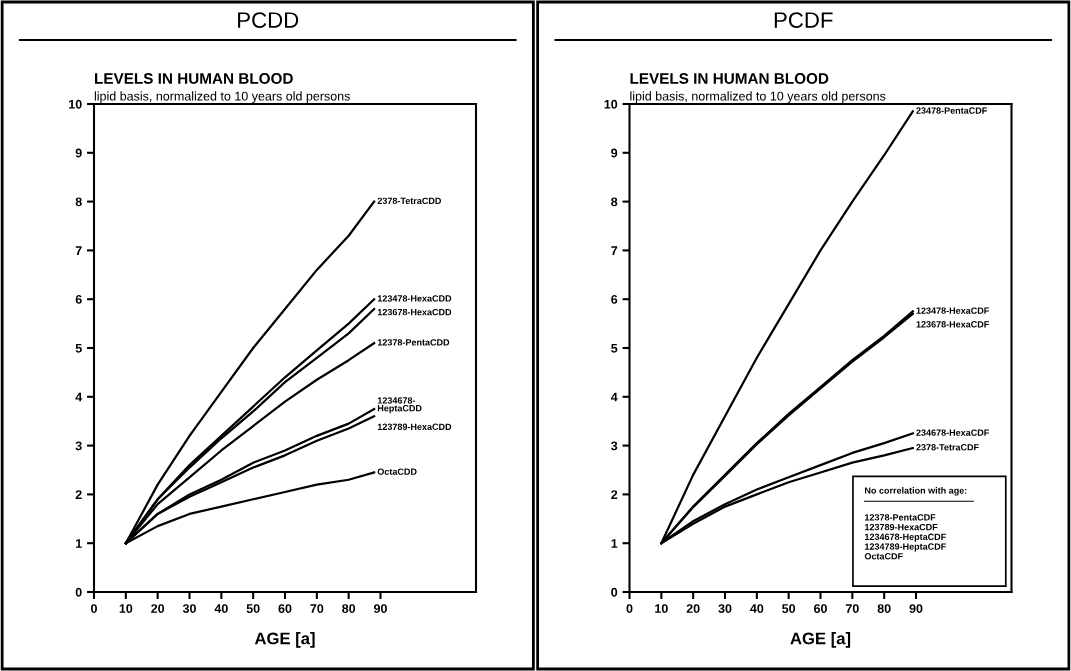  What do you see at coordinates (947, 447) in the screenshot?
I see `series-label: 2378-TetraCDF` at bounding box center [947, 447].